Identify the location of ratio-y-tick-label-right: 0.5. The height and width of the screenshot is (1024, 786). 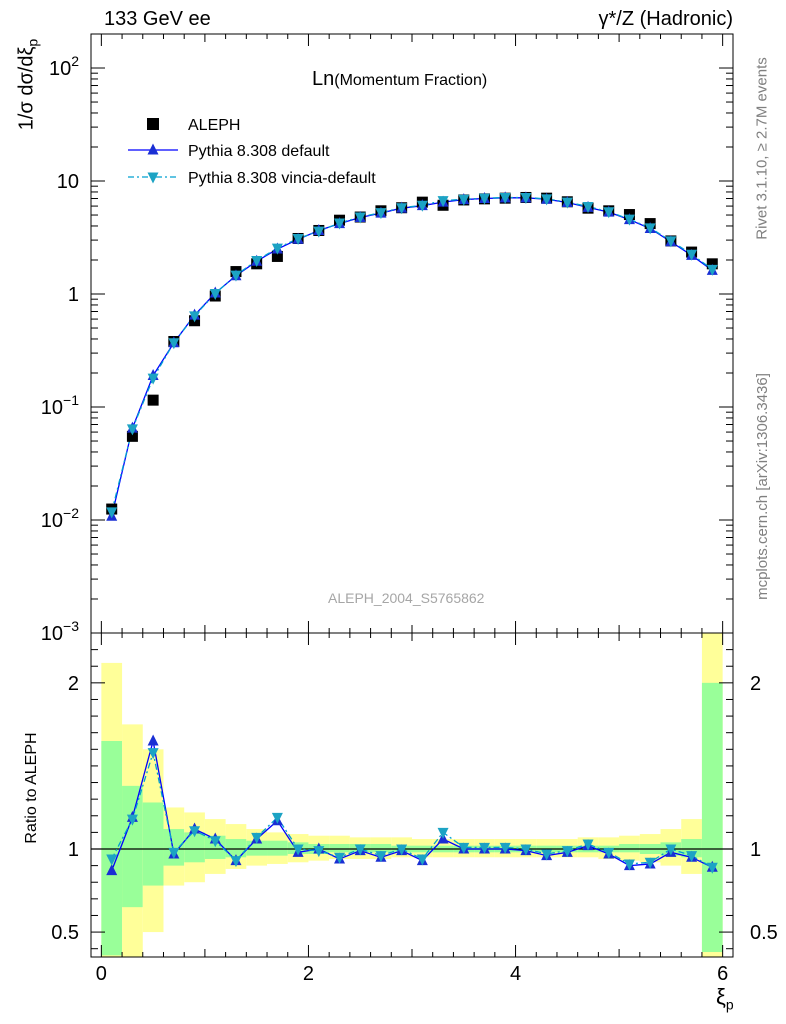
(764, 933).